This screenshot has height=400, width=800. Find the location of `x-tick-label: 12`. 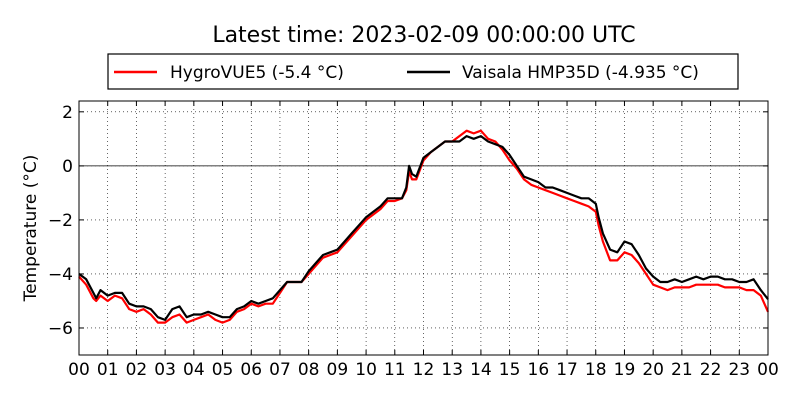

x-tick-label: 12 is located at coordinates (424, 370).